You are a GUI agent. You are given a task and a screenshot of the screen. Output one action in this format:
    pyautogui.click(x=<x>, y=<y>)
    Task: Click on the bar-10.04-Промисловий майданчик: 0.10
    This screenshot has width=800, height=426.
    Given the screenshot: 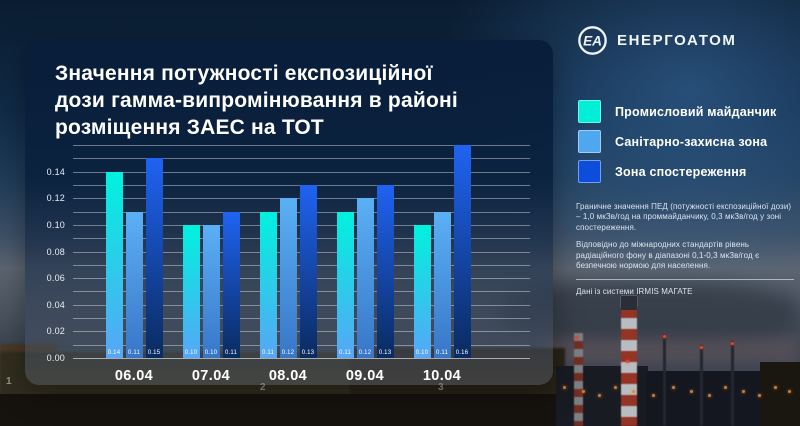 What is the action you would take?
    pyautogui.click(x=422, y=291)
    